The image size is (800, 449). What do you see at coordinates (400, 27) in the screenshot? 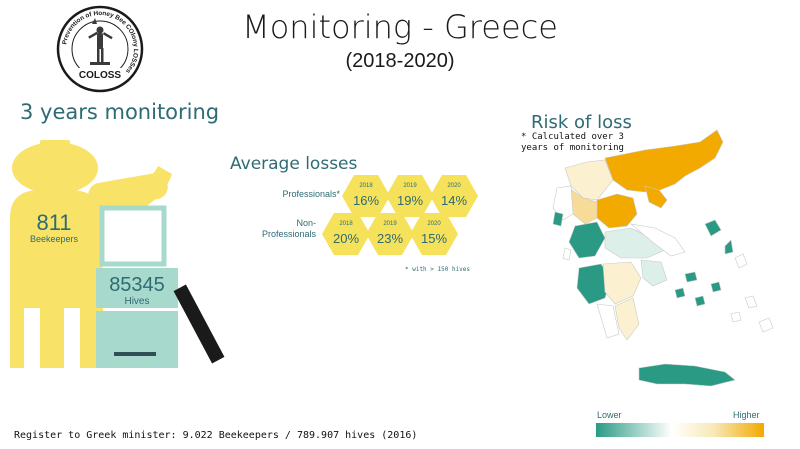
I see `page-title: Monitoring - Greece` at bounding box center [400, 27].